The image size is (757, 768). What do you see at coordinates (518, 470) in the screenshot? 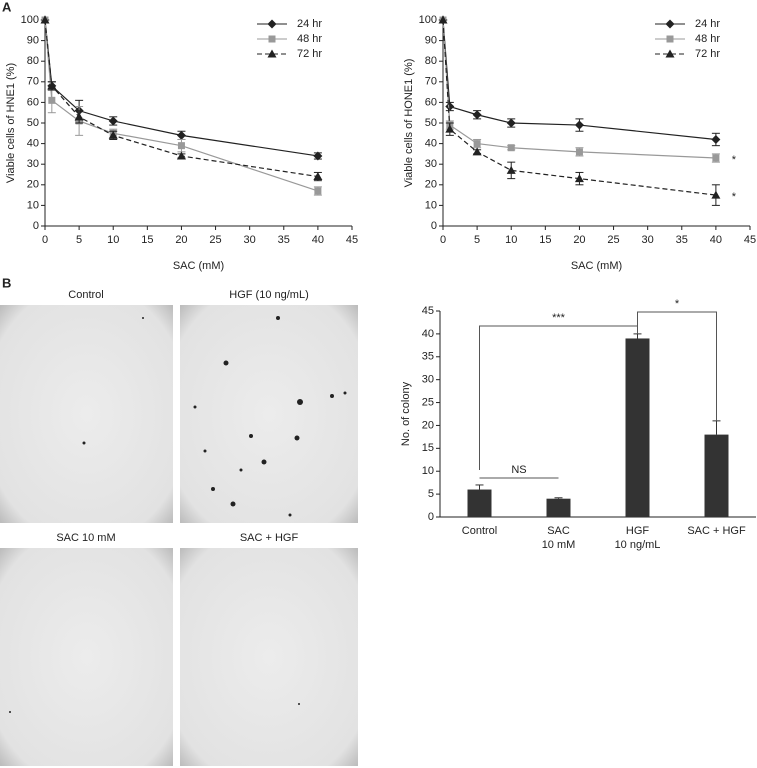
I see `annotation: NS` at bounding box center [518, 470].